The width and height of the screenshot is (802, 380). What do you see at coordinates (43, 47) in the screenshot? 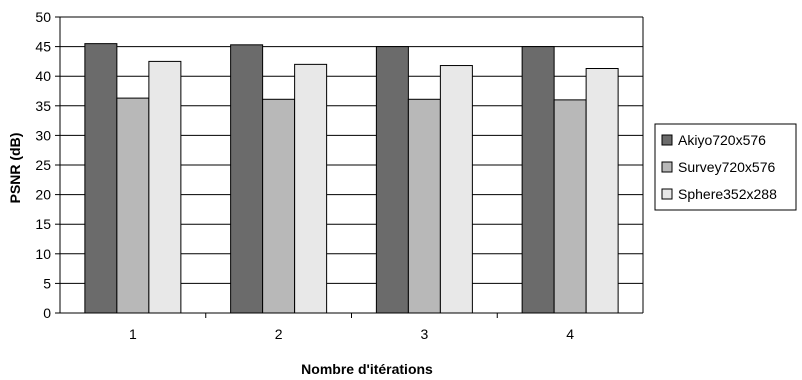
I see `y-tick-label-9: 45` at bounding box center [43, 47].